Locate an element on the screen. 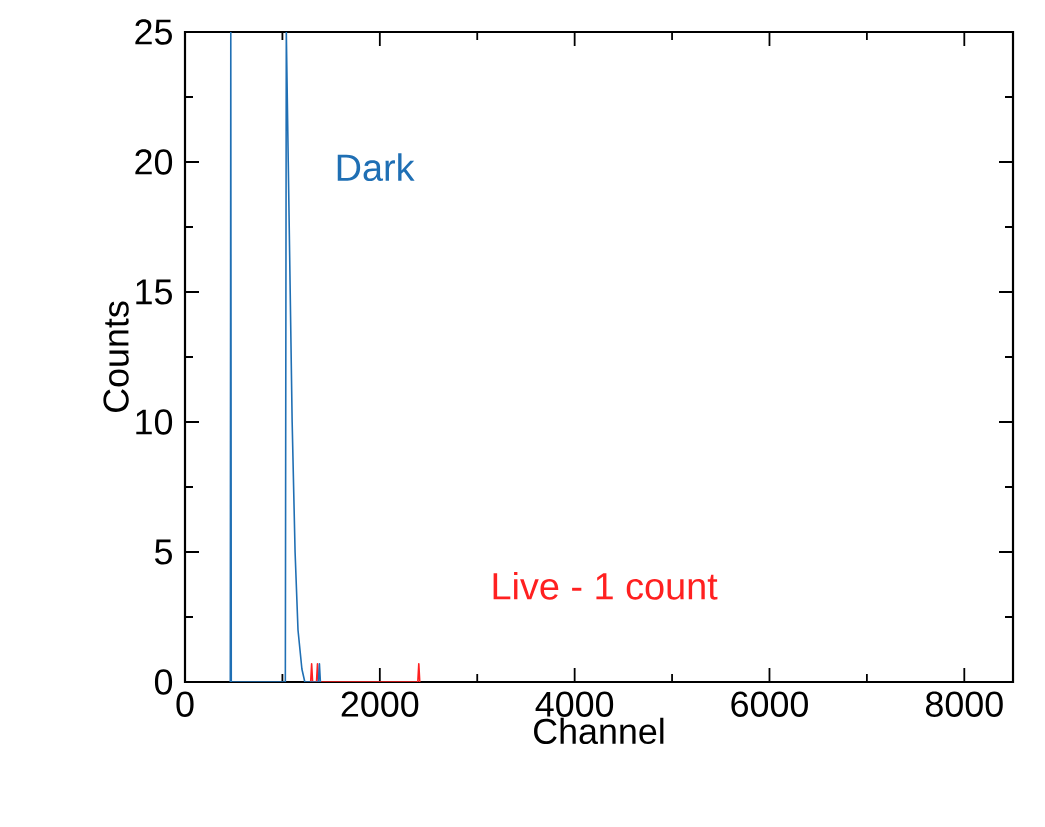 The width and height of the screenshot is (1045, 827). y-tick-label: 15 is located at coordinates (154, 292).